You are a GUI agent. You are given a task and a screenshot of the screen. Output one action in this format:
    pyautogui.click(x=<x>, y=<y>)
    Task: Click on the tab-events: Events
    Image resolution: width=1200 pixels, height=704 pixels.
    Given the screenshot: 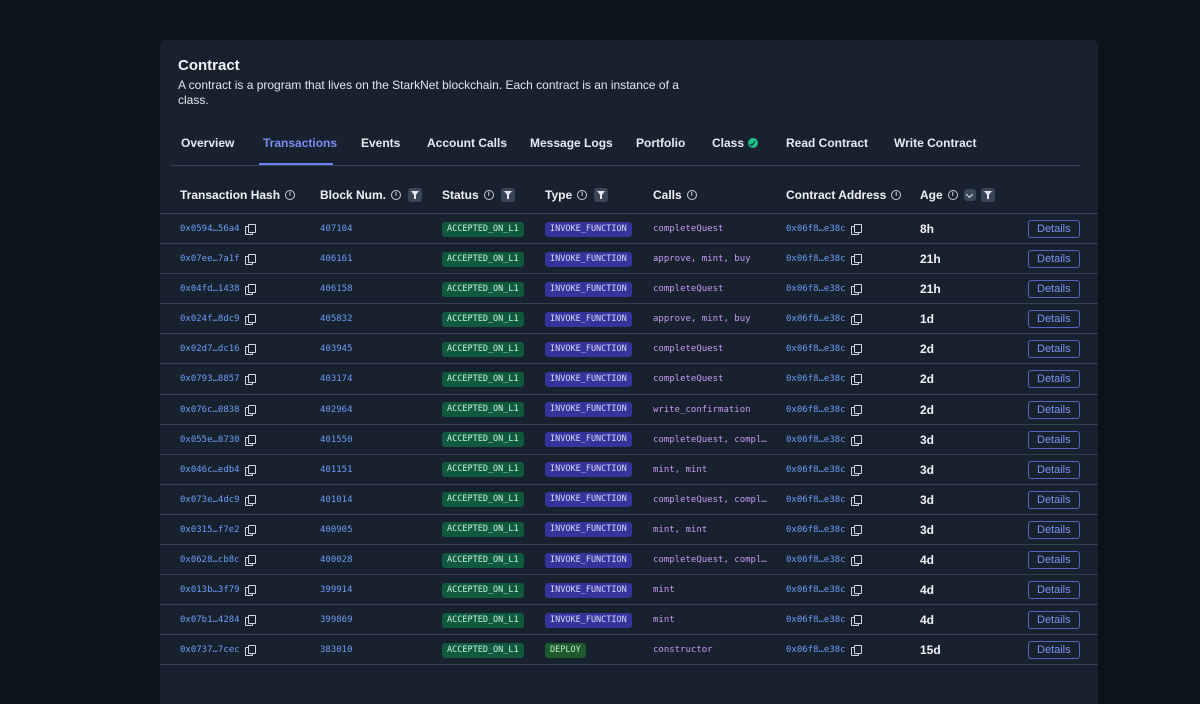 What is the action you would take?
    pyautogui.click(x=381, y=143)
    